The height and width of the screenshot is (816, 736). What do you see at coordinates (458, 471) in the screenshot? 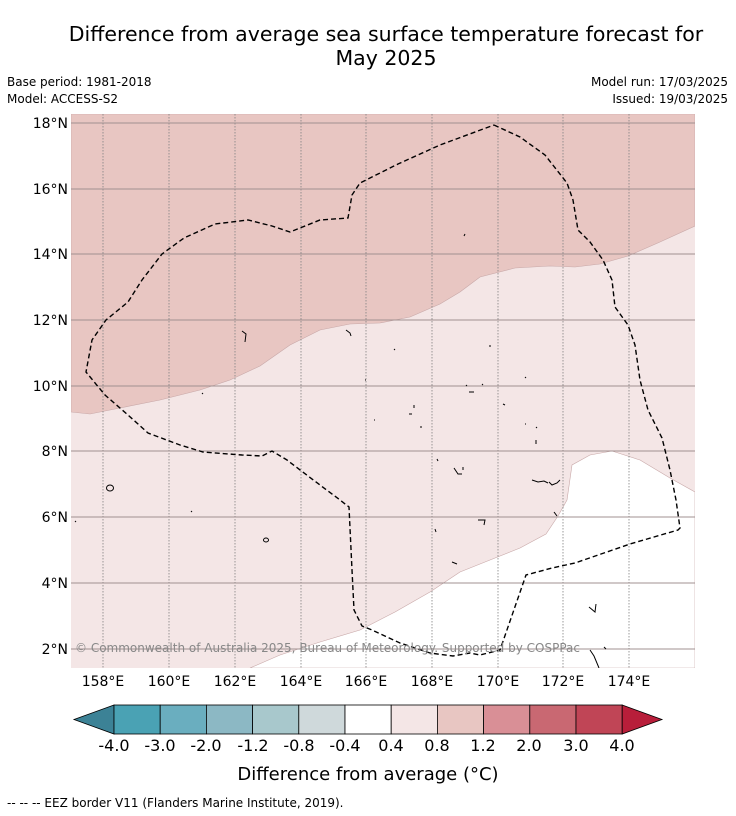
I see `island-majuro` at bounding box center [458, 471].